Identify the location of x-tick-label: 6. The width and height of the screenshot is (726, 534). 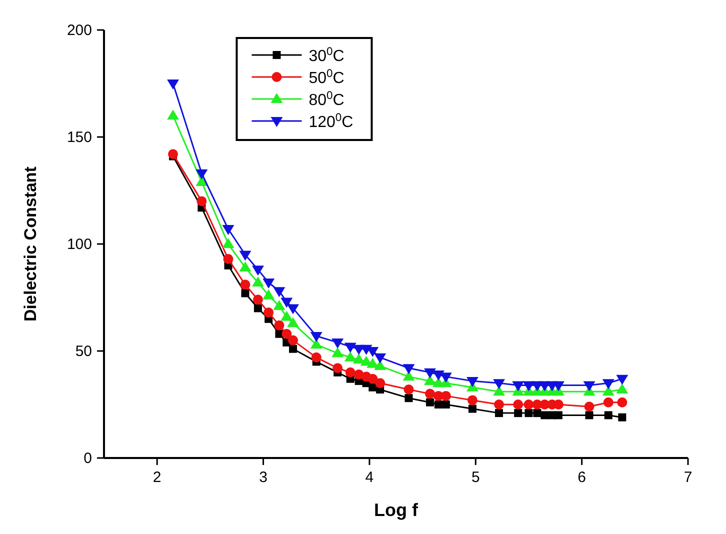
(582, 477).